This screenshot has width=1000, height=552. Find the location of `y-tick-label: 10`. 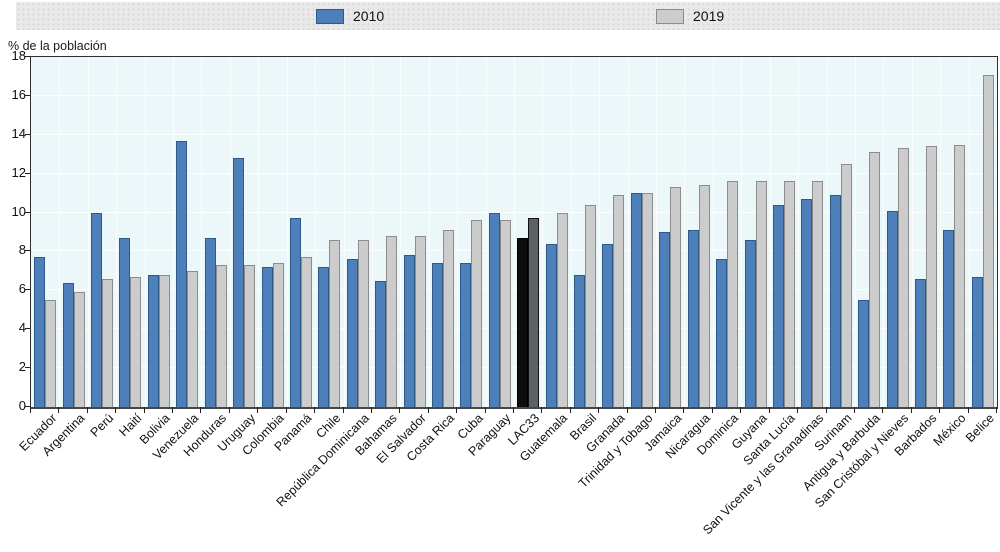

y-tick-label: 10 is located at coordinates (18, 211).